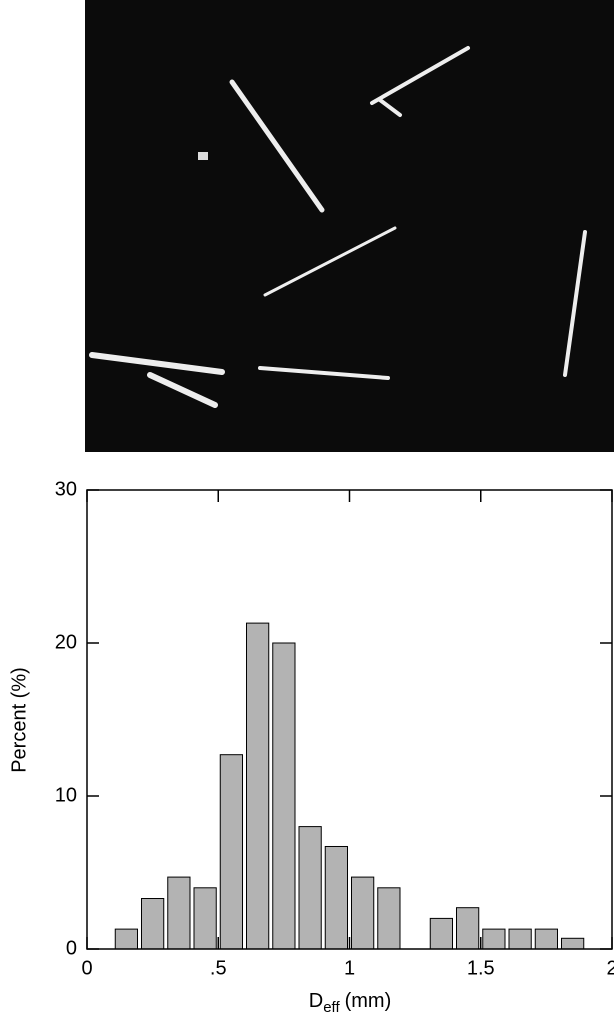 The image size is (614, 1018). What do you see at coordinates (71, 948) in the screenshot?
I see `y-tick-label: 0` at bounding box center [71, 948].